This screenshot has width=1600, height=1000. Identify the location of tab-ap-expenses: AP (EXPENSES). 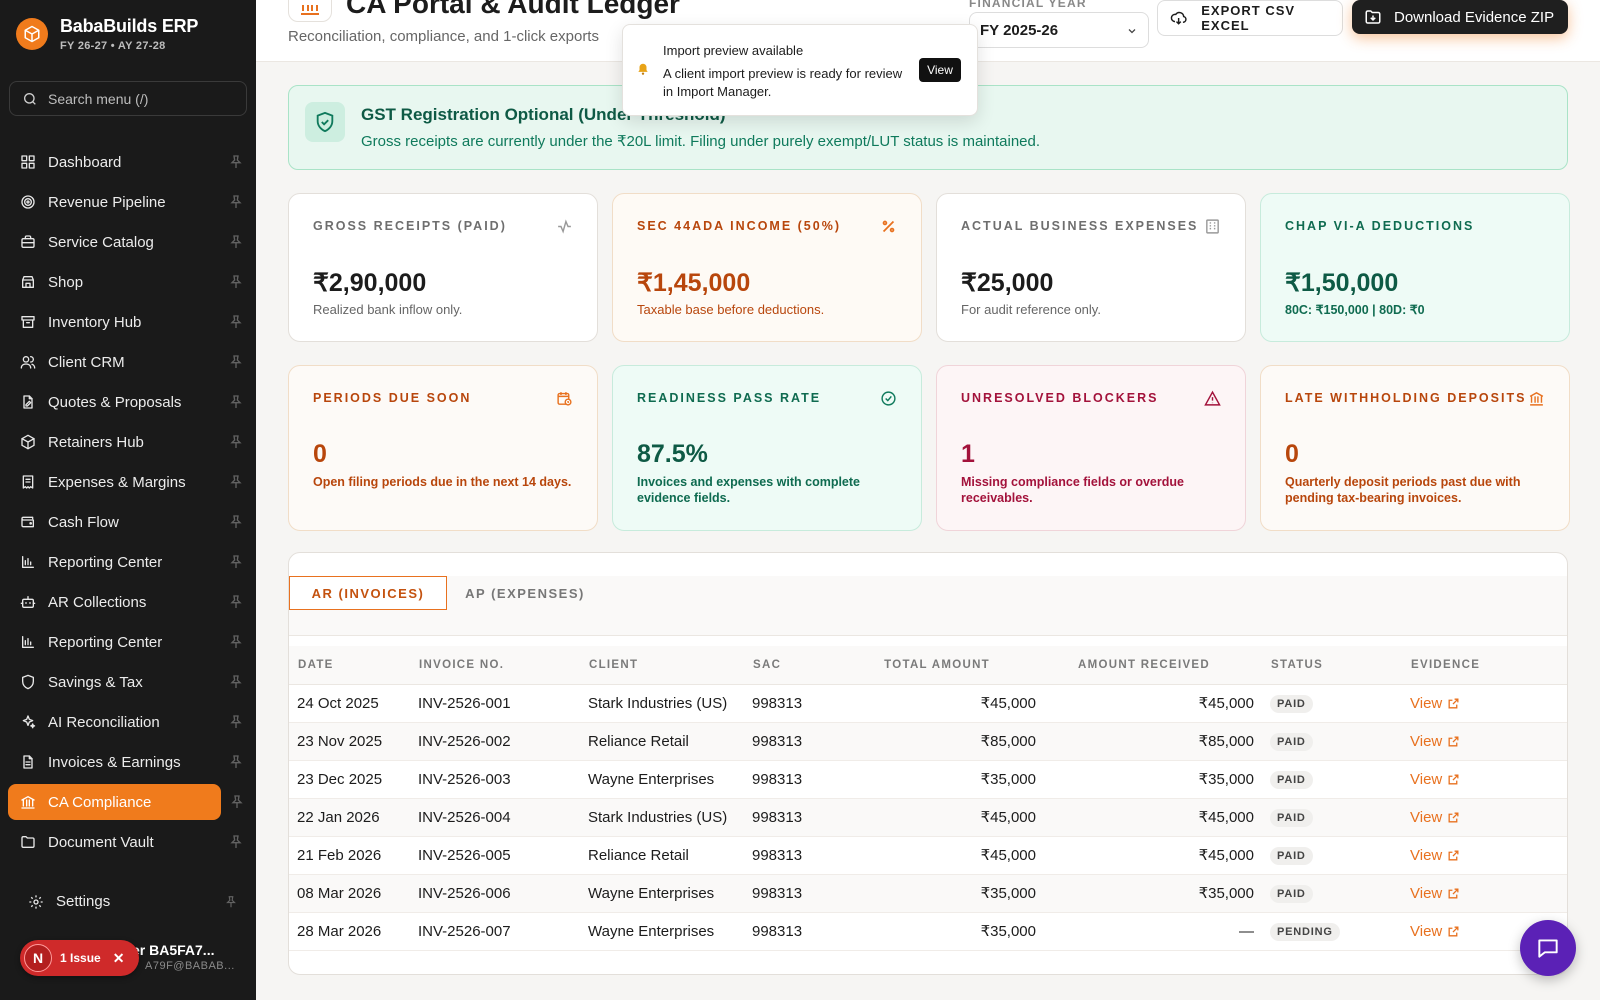
(525, 593).